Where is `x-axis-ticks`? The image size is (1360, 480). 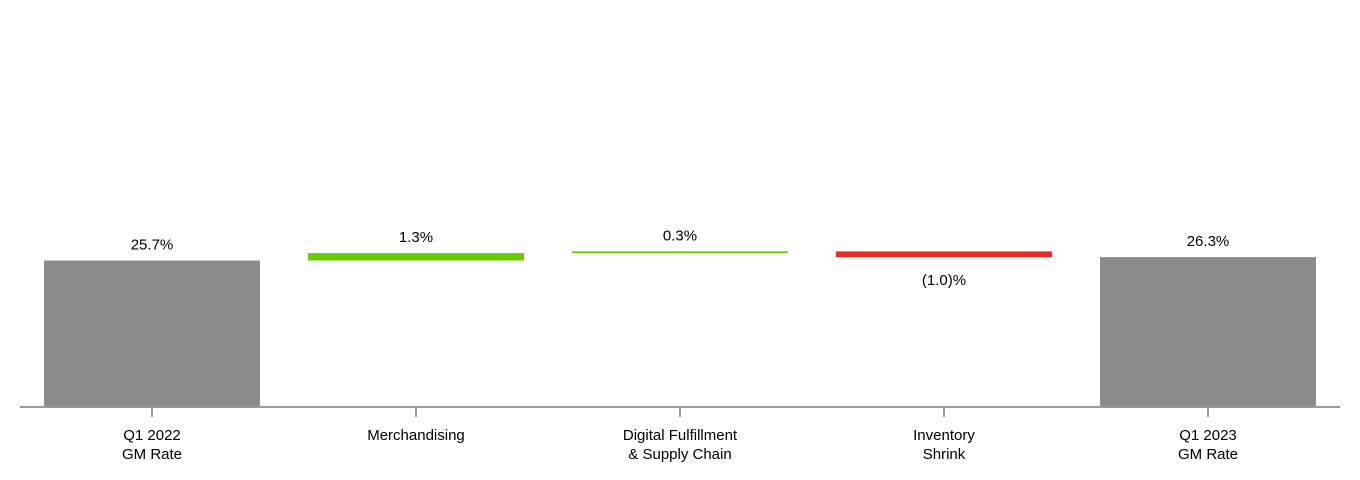 x-axis-ticks is located at coordinates (680, 412).